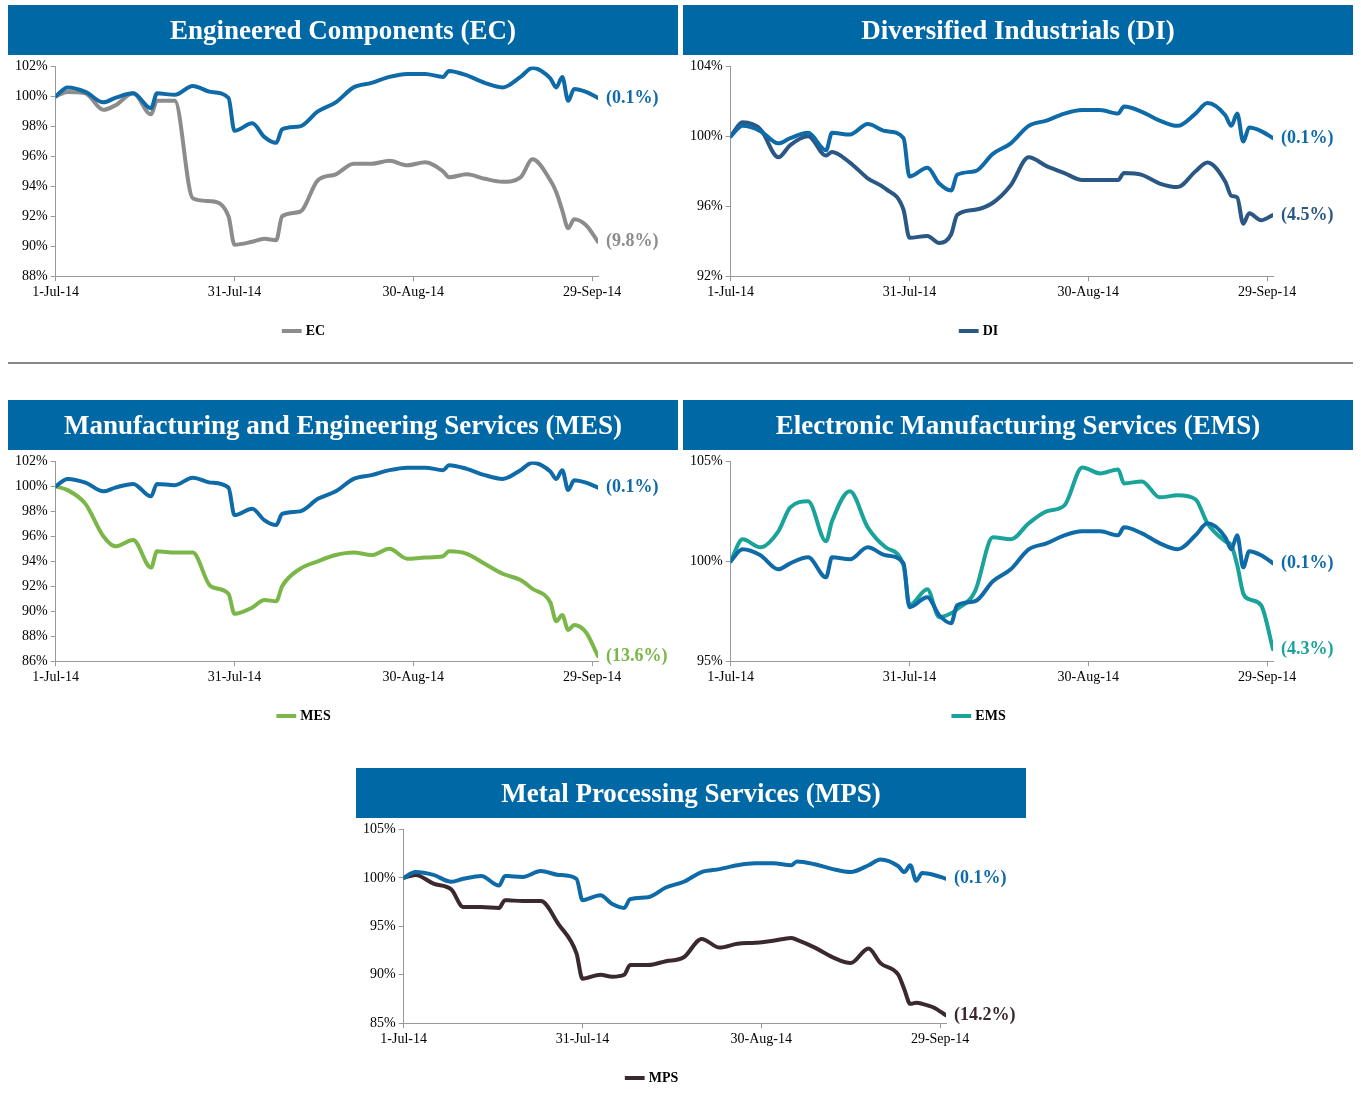 The image size is (1361, 1097). I want to click on chart-title: Manufacturing and Engineering Services (MES), so click(343, 425).